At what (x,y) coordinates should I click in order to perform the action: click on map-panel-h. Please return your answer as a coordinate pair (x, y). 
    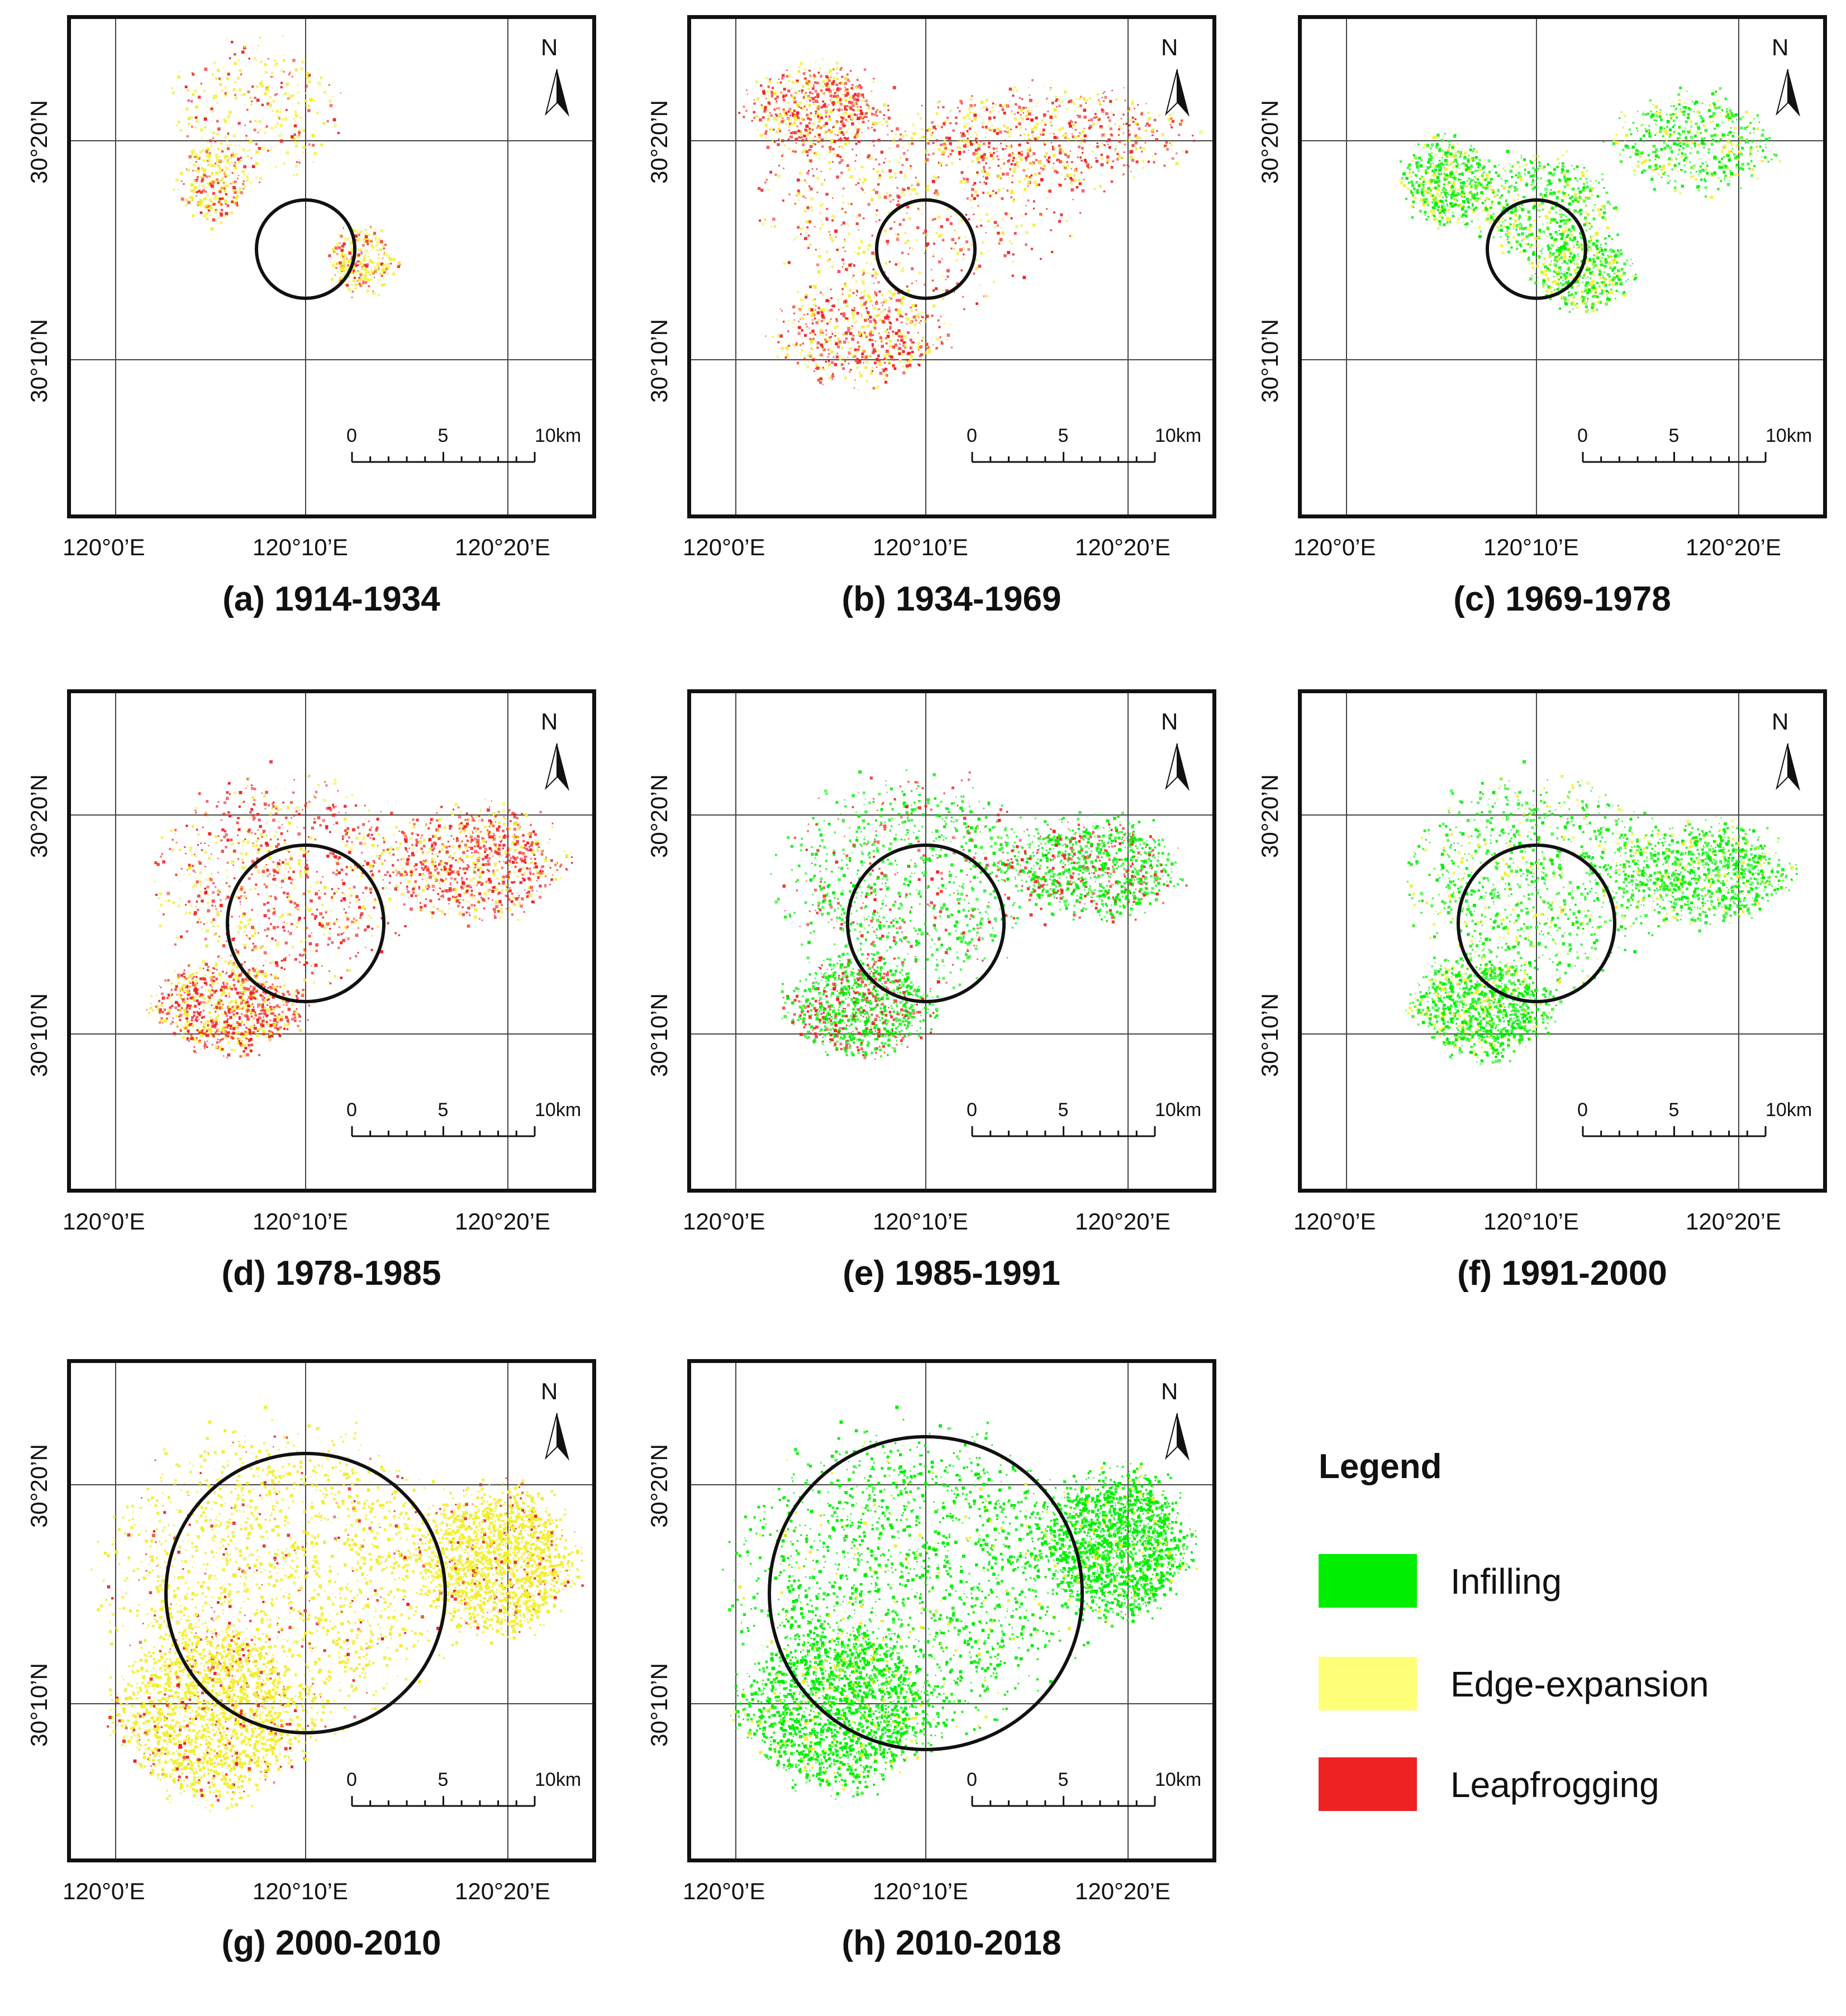
    Looking at the image, I should click on (951, 1610).